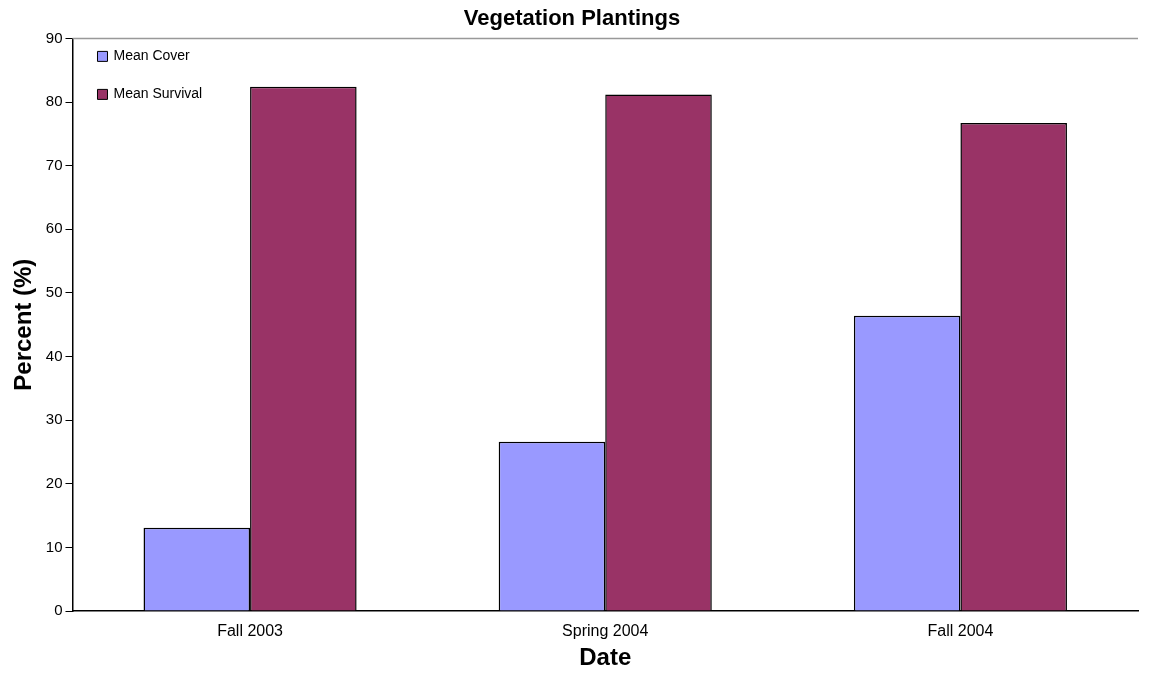 The image size is (1158, 677). What do you see at coordinates (58, 610) in the screenshot?
I see `y-tick-label: 0` at bounding box center [58, 610].